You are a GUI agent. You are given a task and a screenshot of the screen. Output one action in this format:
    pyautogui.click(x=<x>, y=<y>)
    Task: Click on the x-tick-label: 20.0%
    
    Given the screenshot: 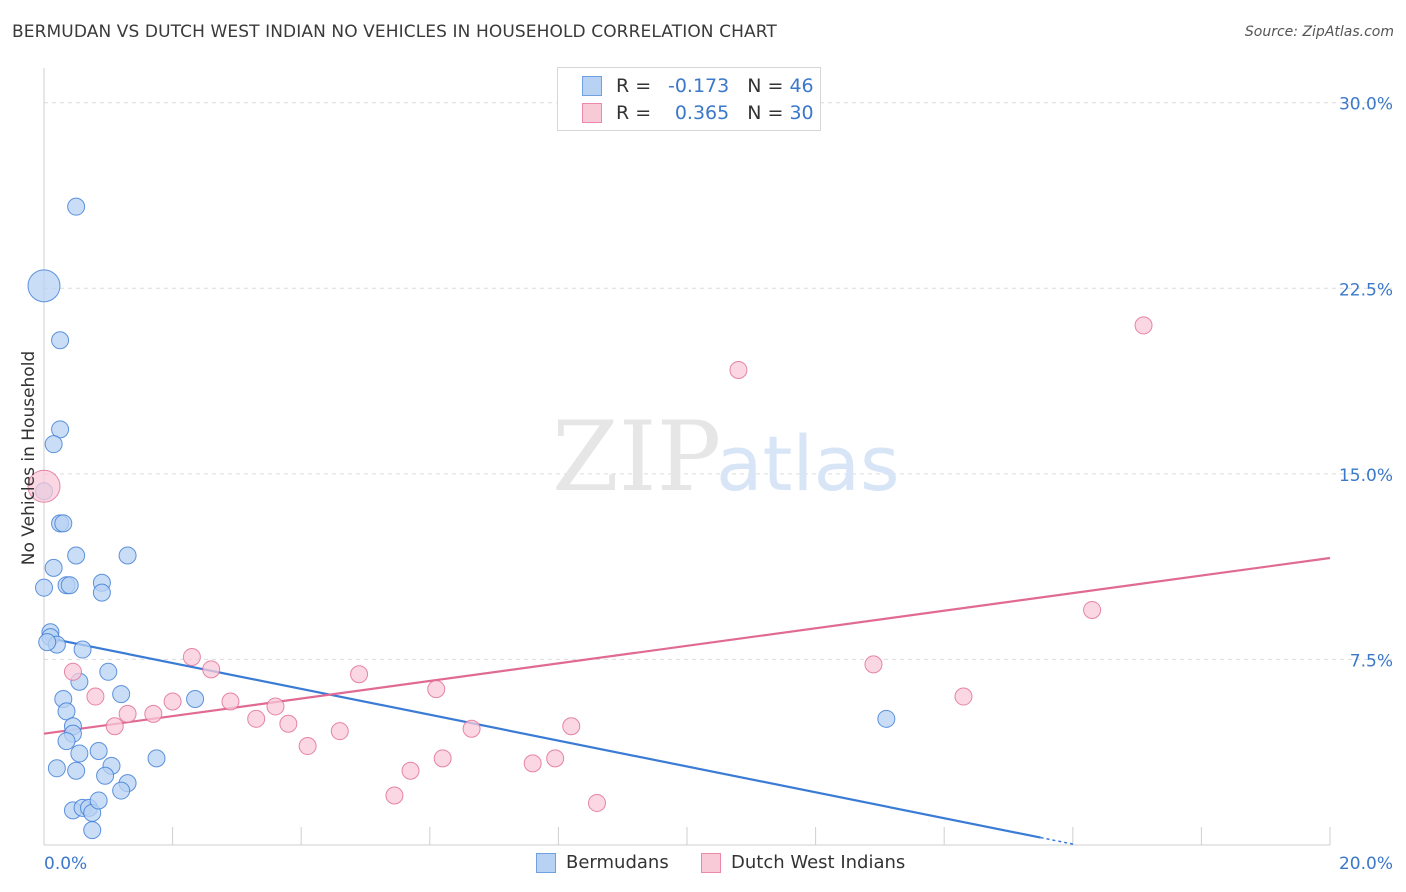 What is the action you would take?
    pyautogui.click(x=1366, y=864)
    